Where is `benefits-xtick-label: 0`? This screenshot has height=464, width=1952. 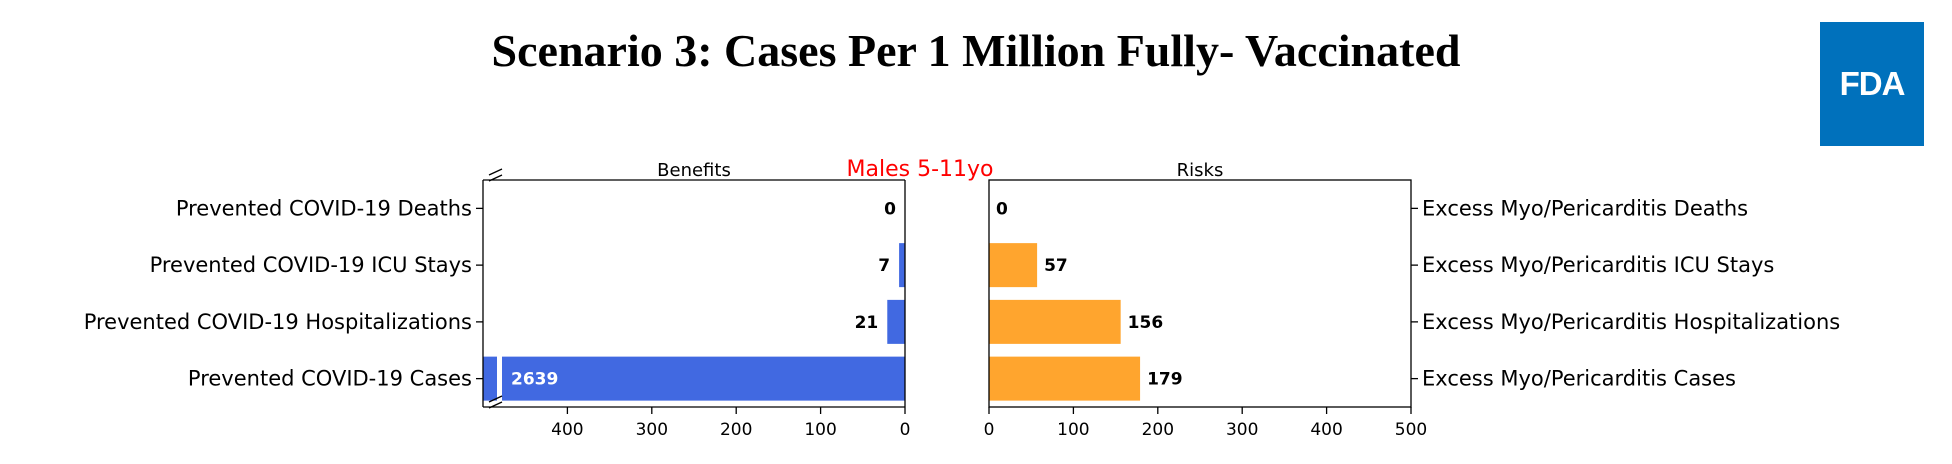 benefits-xtick-label: 0 is located at coordinates (905, 430).